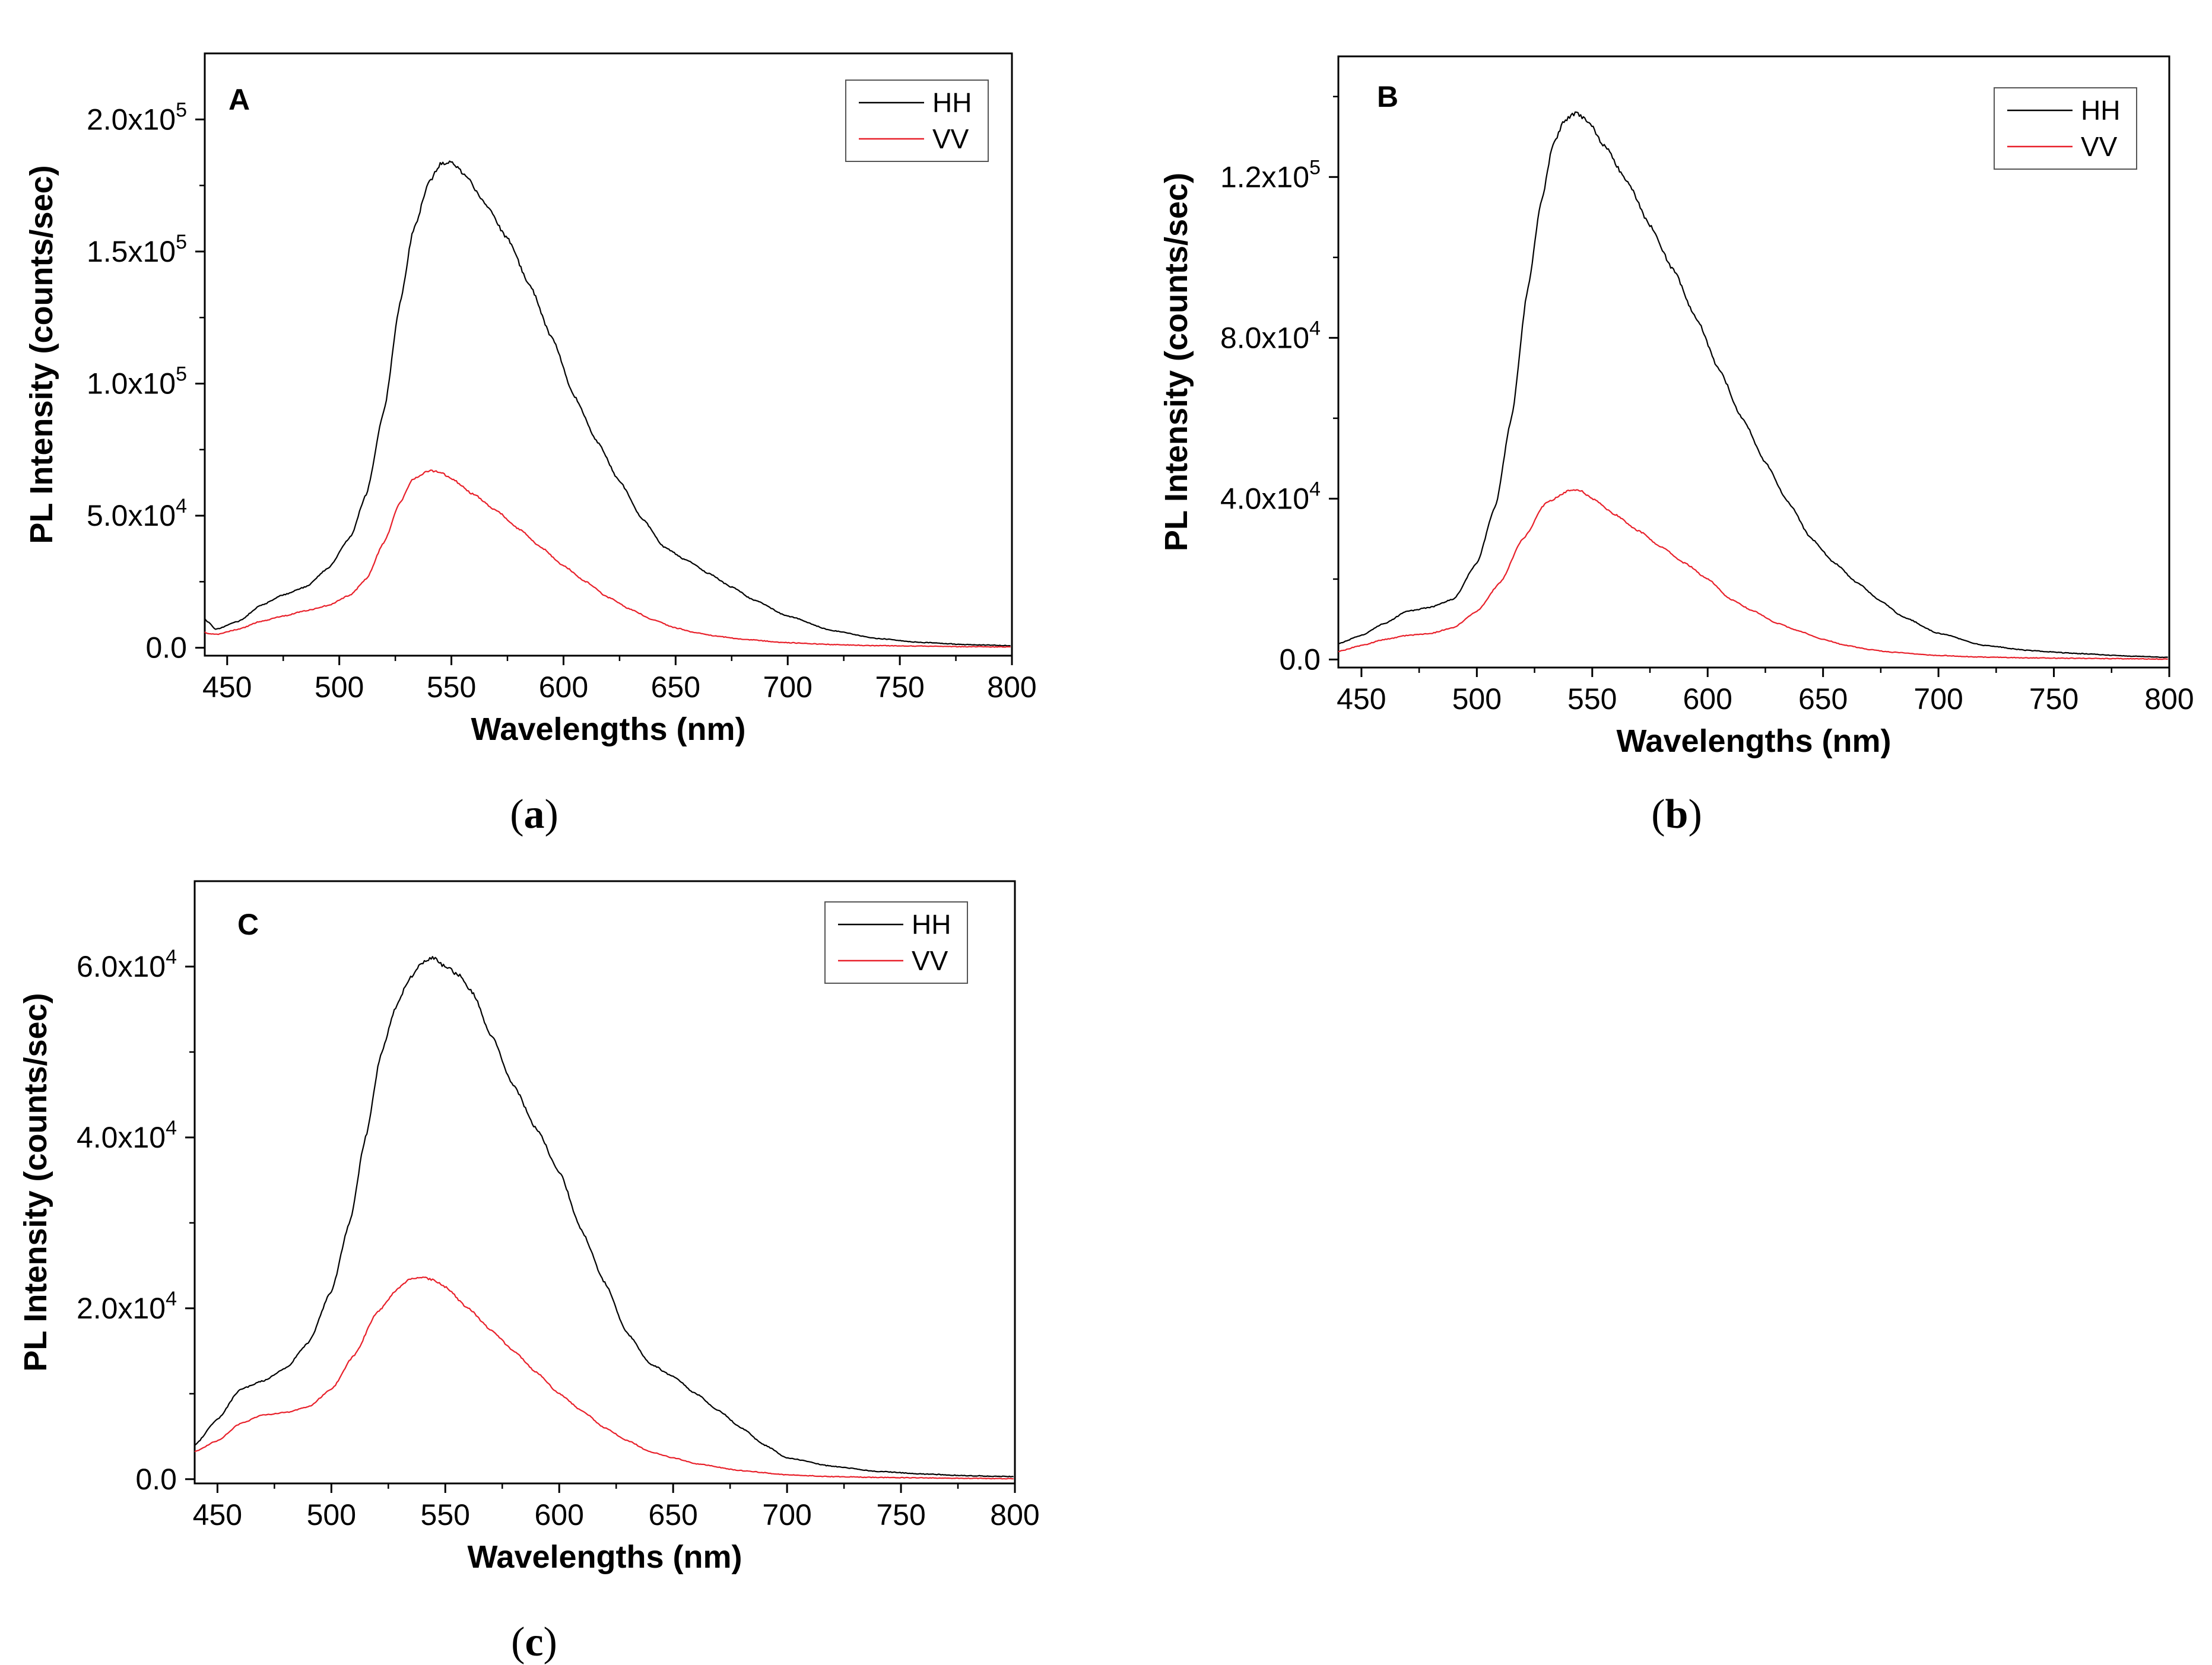 This screenshot has width=2212, height=1665. I want to click on panel-label: A, so click(239, 99).